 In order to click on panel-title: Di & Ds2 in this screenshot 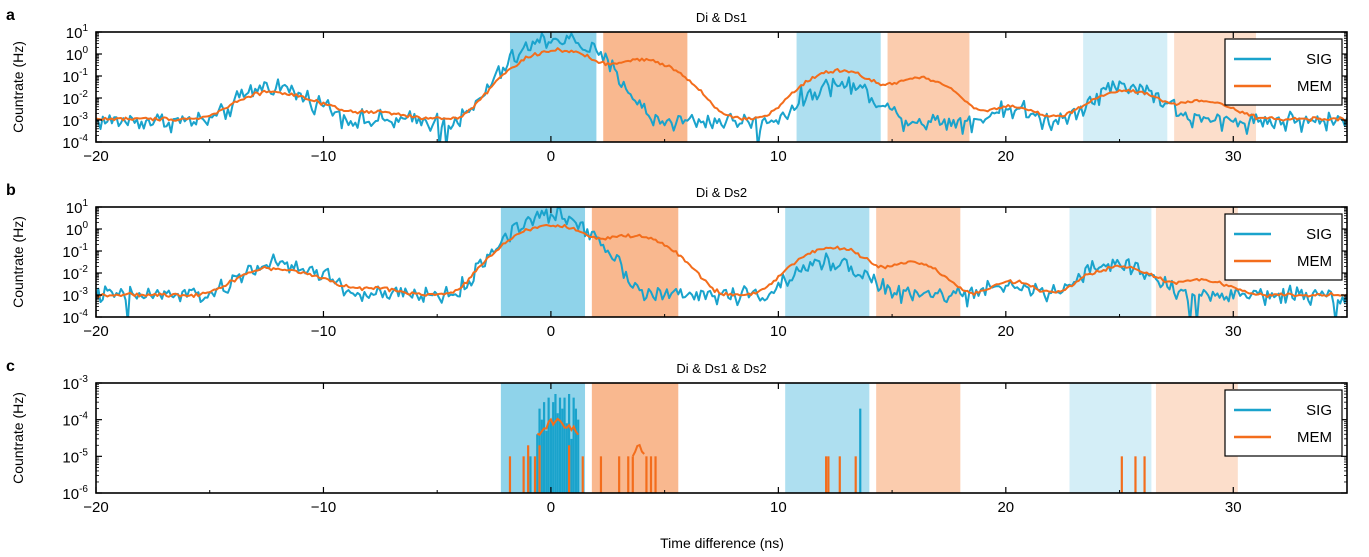, I will do `click(721, 192)`.